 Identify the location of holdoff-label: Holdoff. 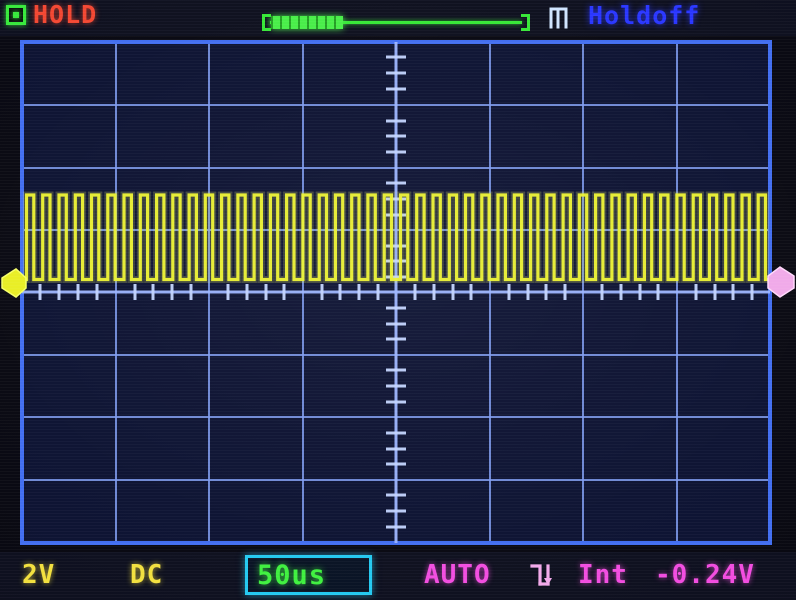
(644, 15).